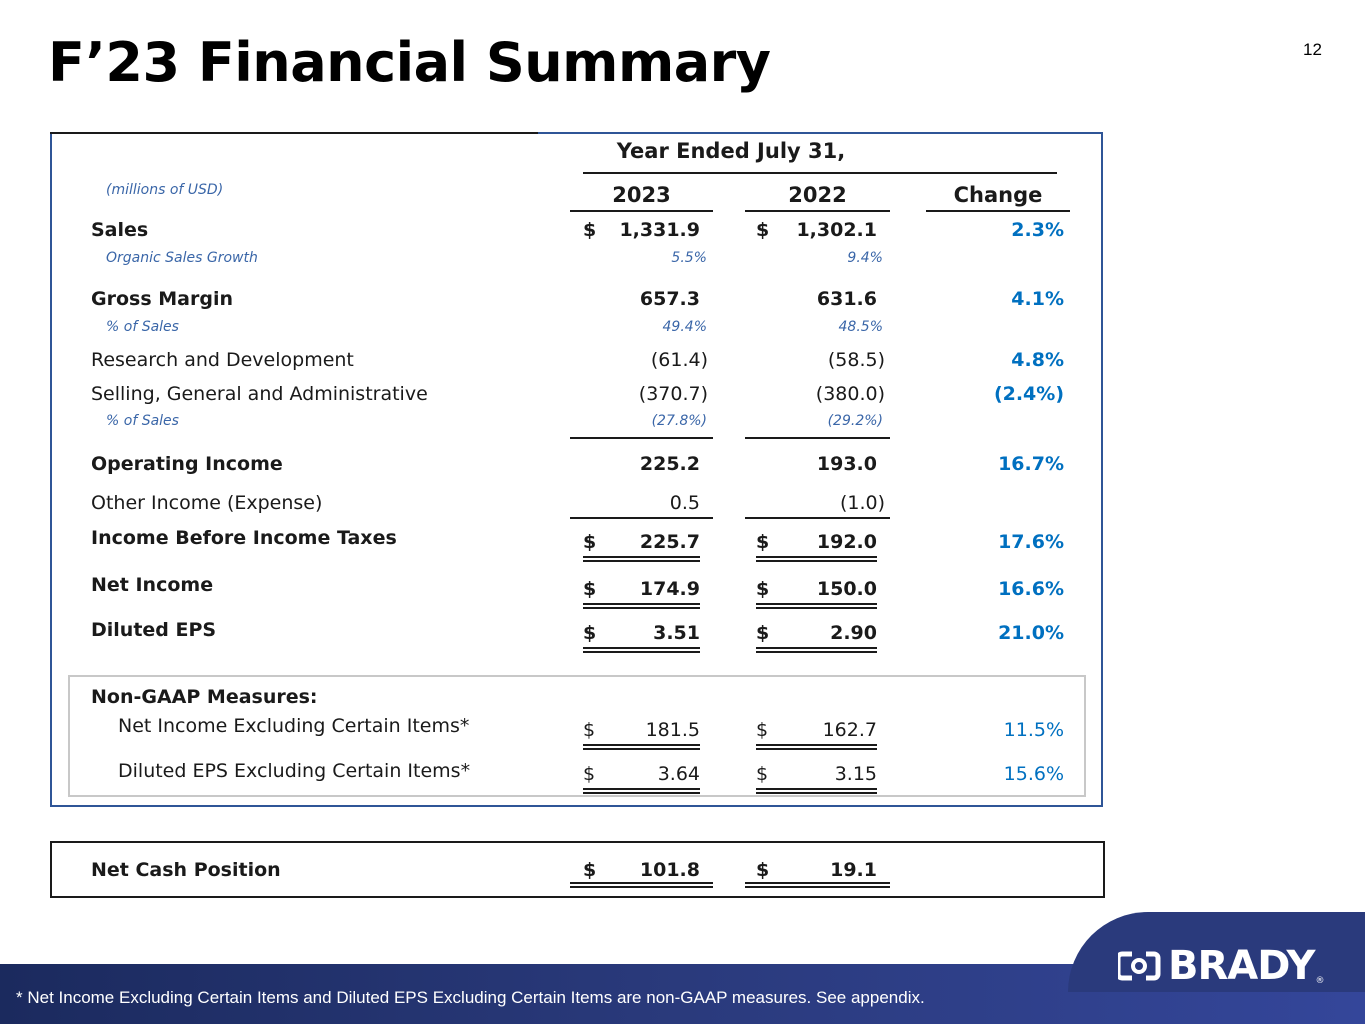  What do you see at coordinates (1033, 730) in the screenshot?
I see `net-income-ex-change: 11.5%` at bounding box center [1033, 730].